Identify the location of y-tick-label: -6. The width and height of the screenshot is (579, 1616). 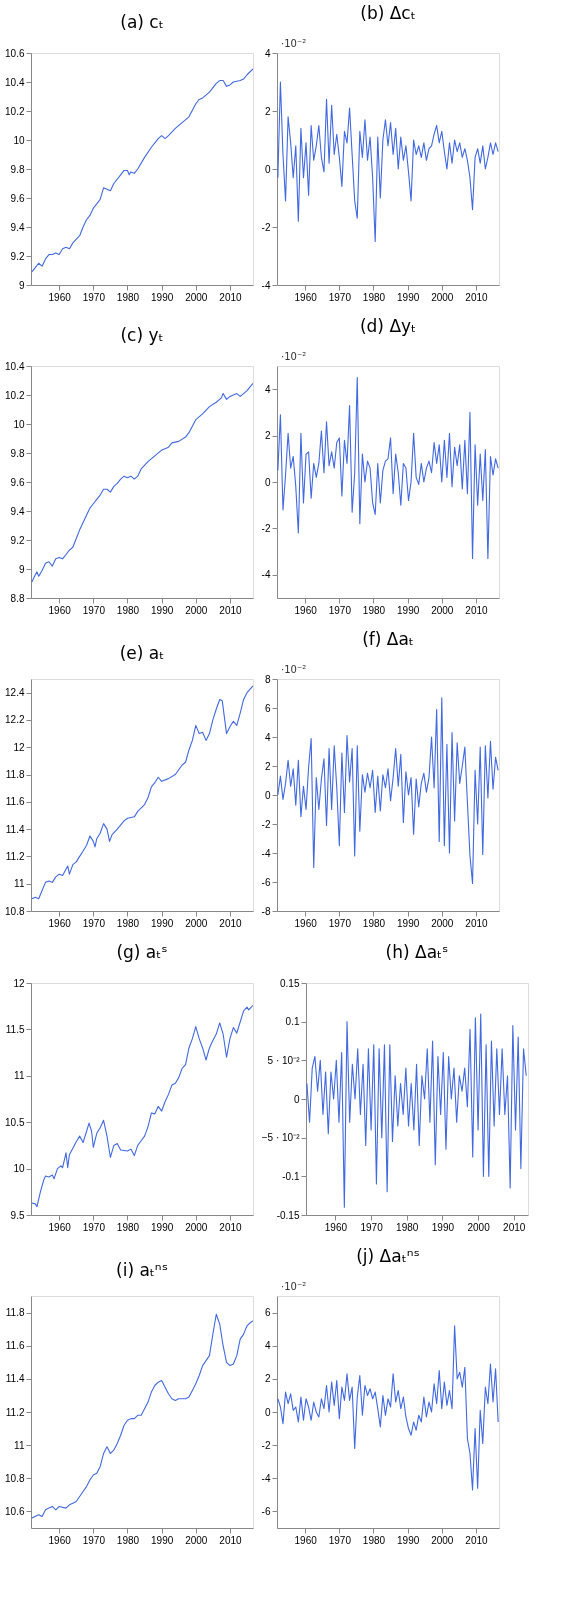
(266, 882).